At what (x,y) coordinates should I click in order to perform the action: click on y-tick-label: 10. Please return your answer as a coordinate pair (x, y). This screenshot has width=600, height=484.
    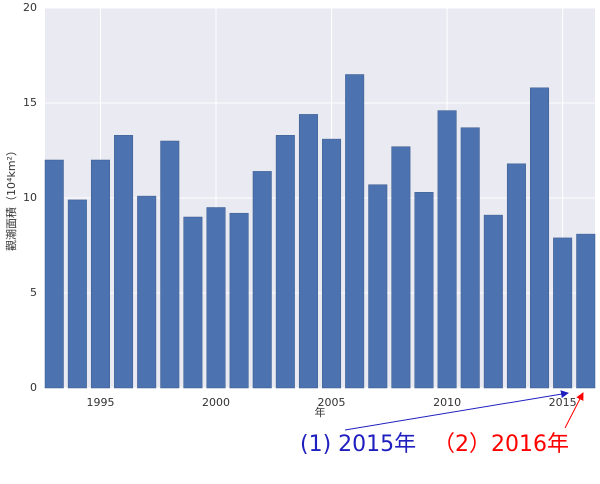
    Looking at the image, I should click on (30, 197).